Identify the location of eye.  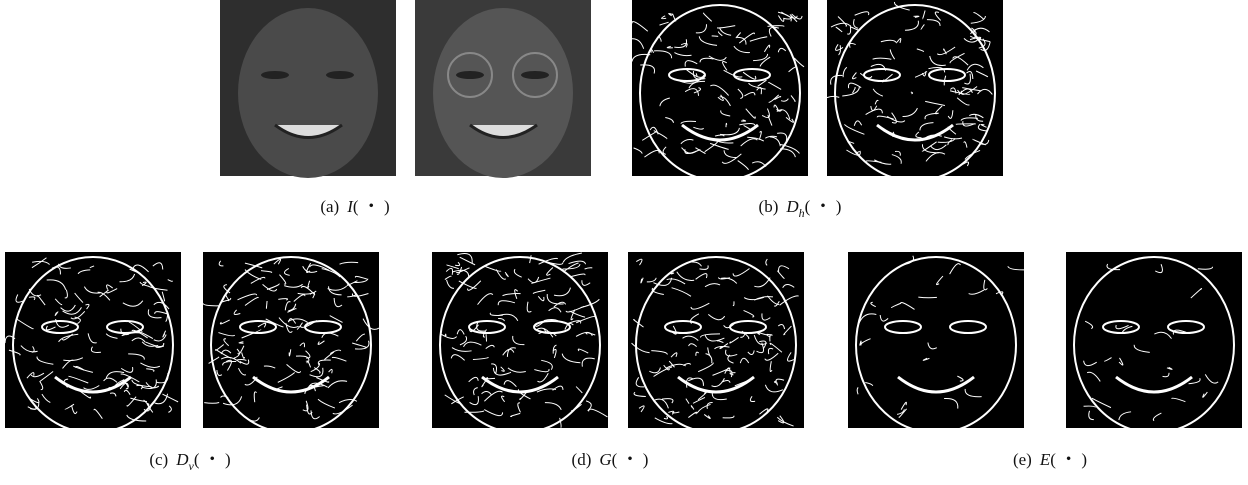
(535, 75).